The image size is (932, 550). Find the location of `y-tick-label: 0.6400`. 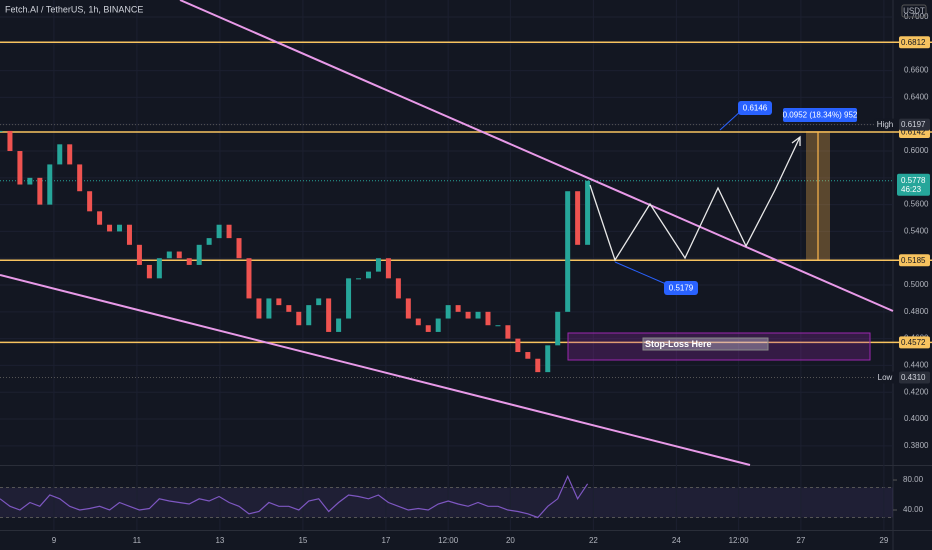

y-tick-label: 0.6400 is located at coordinates (916, 97).